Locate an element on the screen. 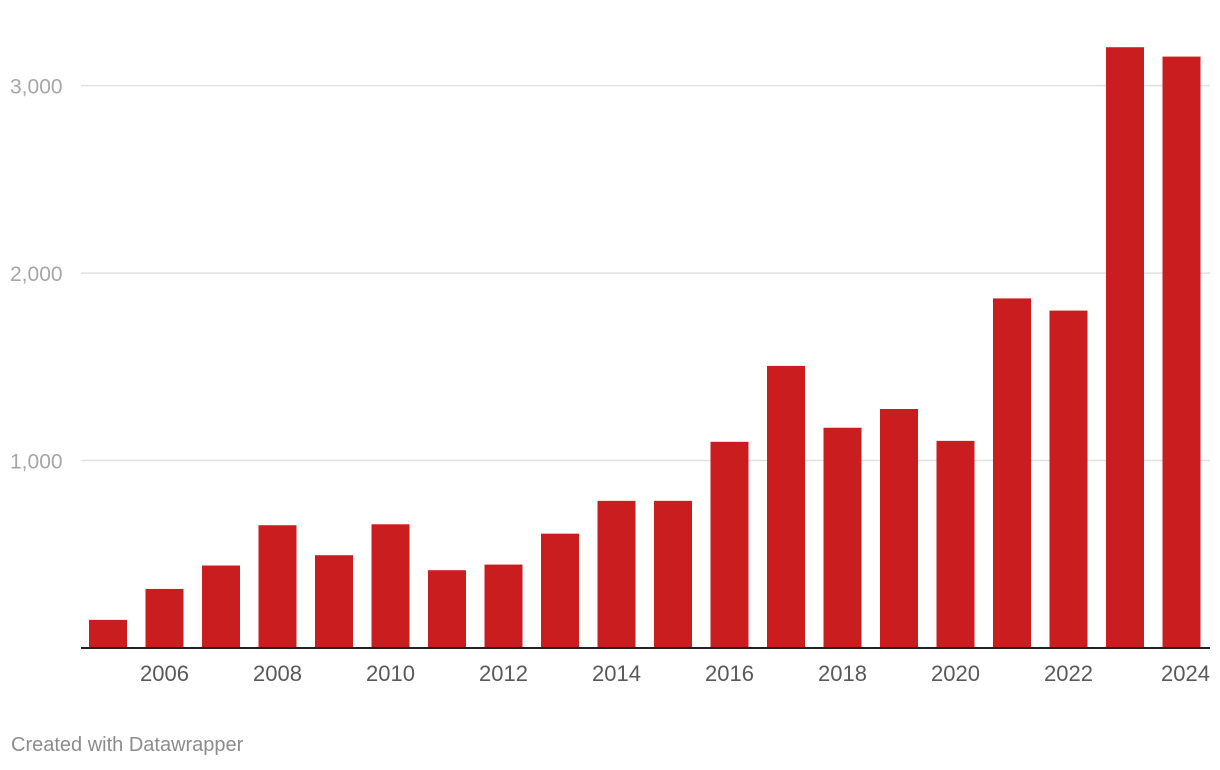  y-axis-tick-labels: 1,000 2,000 3,000 is located at coordinates (36, 275).